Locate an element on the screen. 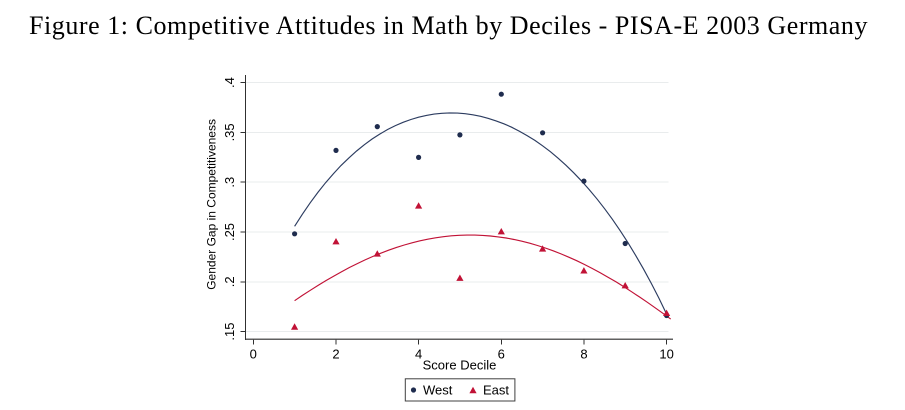  svg-text: 2 is located at coordinates (335, 353).